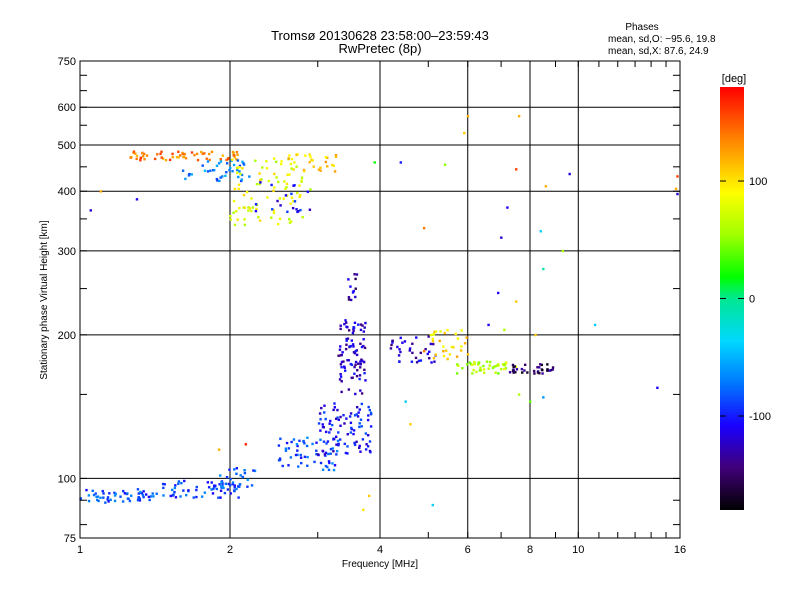 This screenshot has height=600, width=800. What do you see at coordinates (468, 550) in the screenshot?
I see `x-tick-label: 6` at bounding box center [468, 550].